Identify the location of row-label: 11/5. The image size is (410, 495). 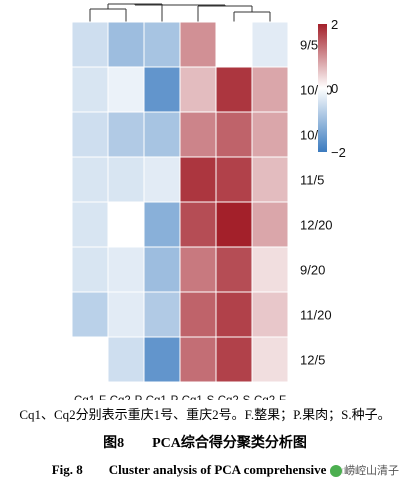
(312, 180).